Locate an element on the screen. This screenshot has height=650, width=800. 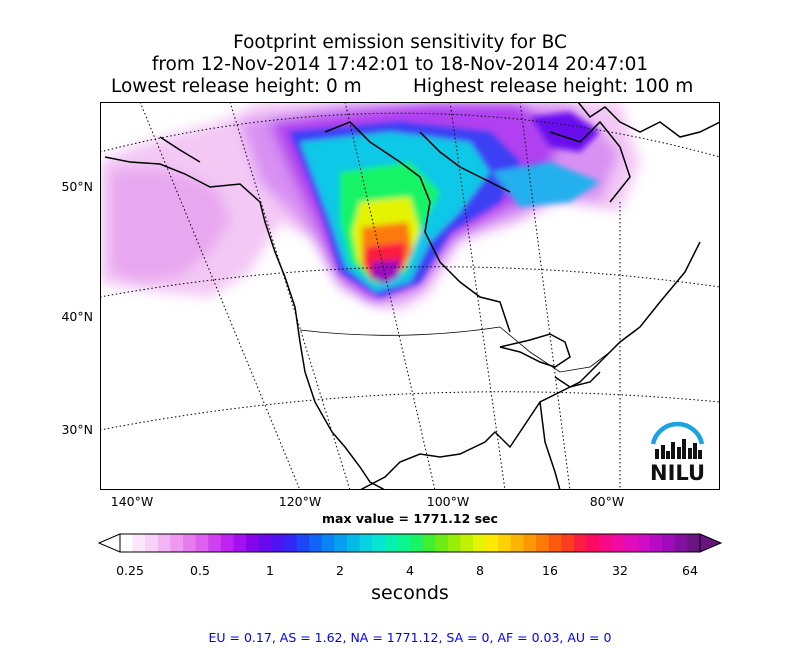
colorbar-label: seconds is located at coordinates (410, 593).